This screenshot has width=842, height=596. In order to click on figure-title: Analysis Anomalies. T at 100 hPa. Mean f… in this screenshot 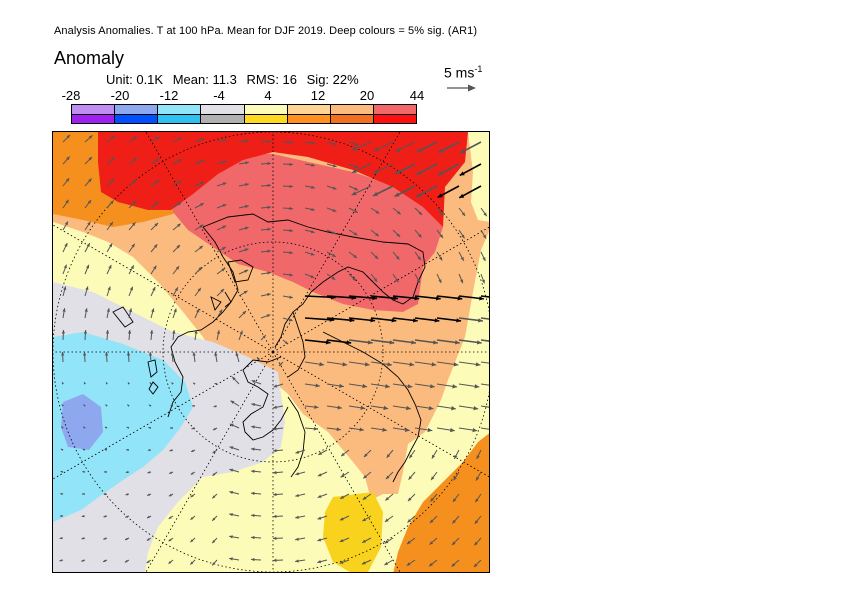, I will do `click(266, 31)`.